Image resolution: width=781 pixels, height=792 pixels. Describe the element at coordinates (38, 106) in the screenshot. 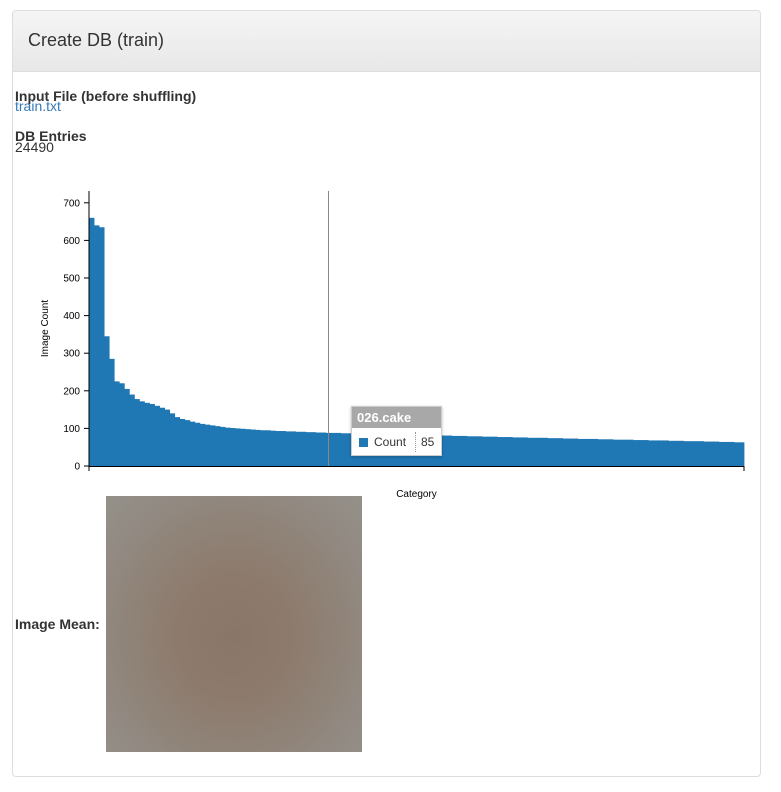

I see `input-file-link: train.txt` at that location.